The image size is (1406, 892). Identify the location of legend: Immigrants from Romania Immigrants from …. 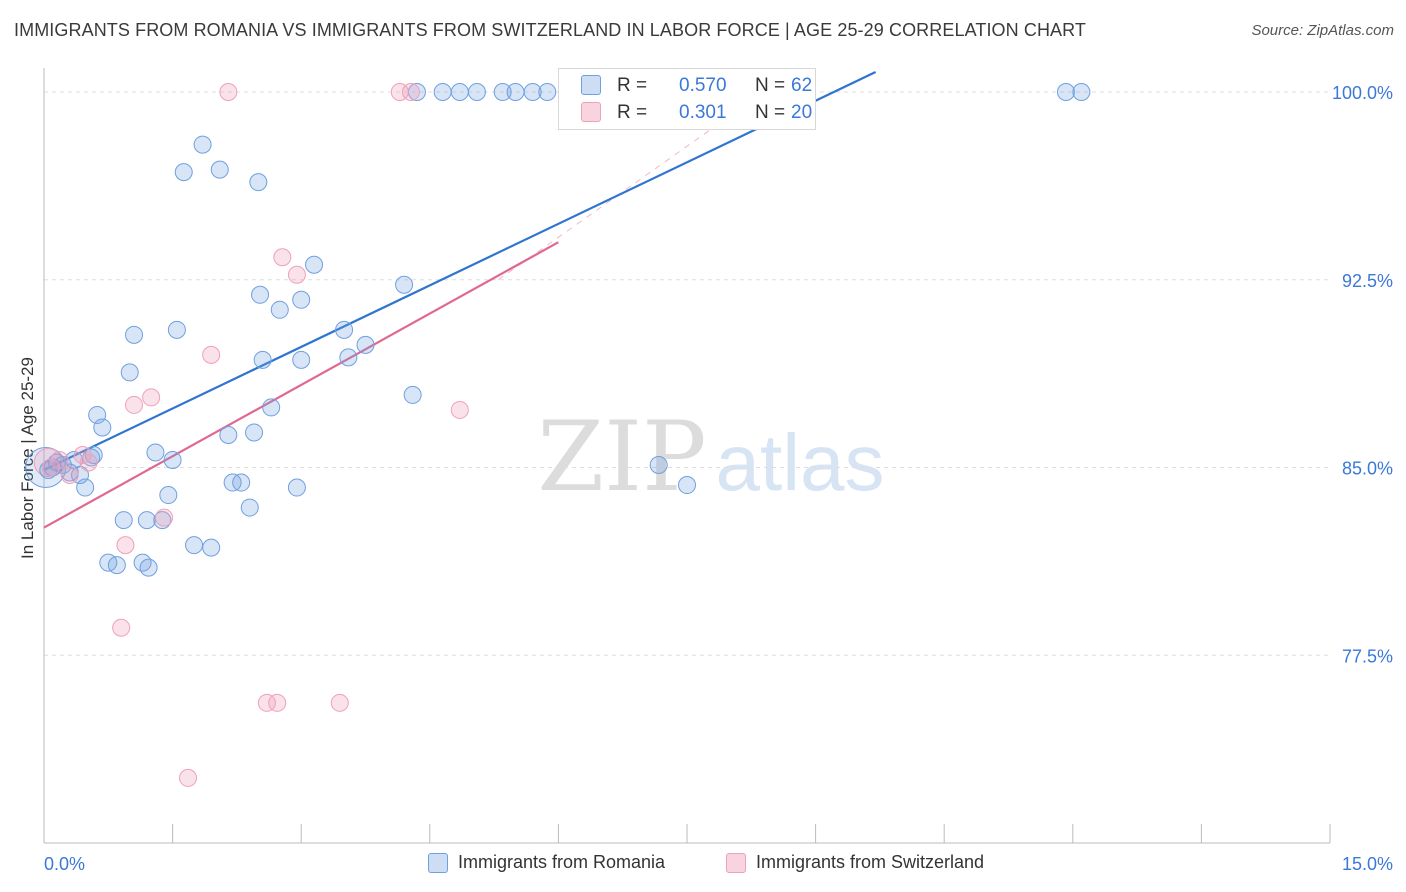
(703, 866).